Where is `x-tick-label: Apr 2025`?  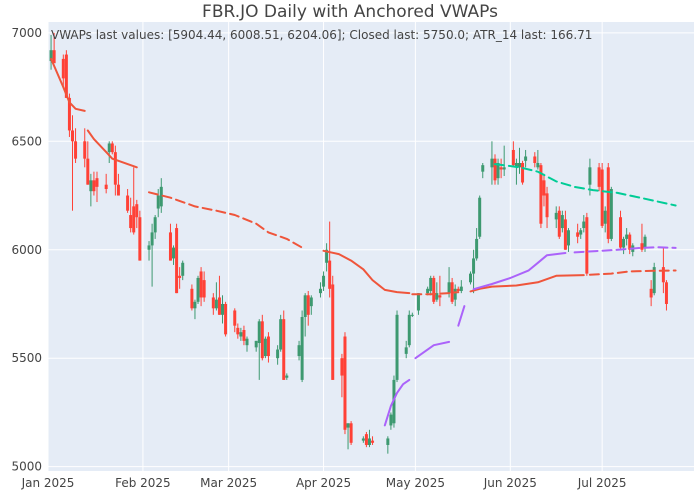 x-tick-label: Apr 2025 is located at coordinates (323, 483).